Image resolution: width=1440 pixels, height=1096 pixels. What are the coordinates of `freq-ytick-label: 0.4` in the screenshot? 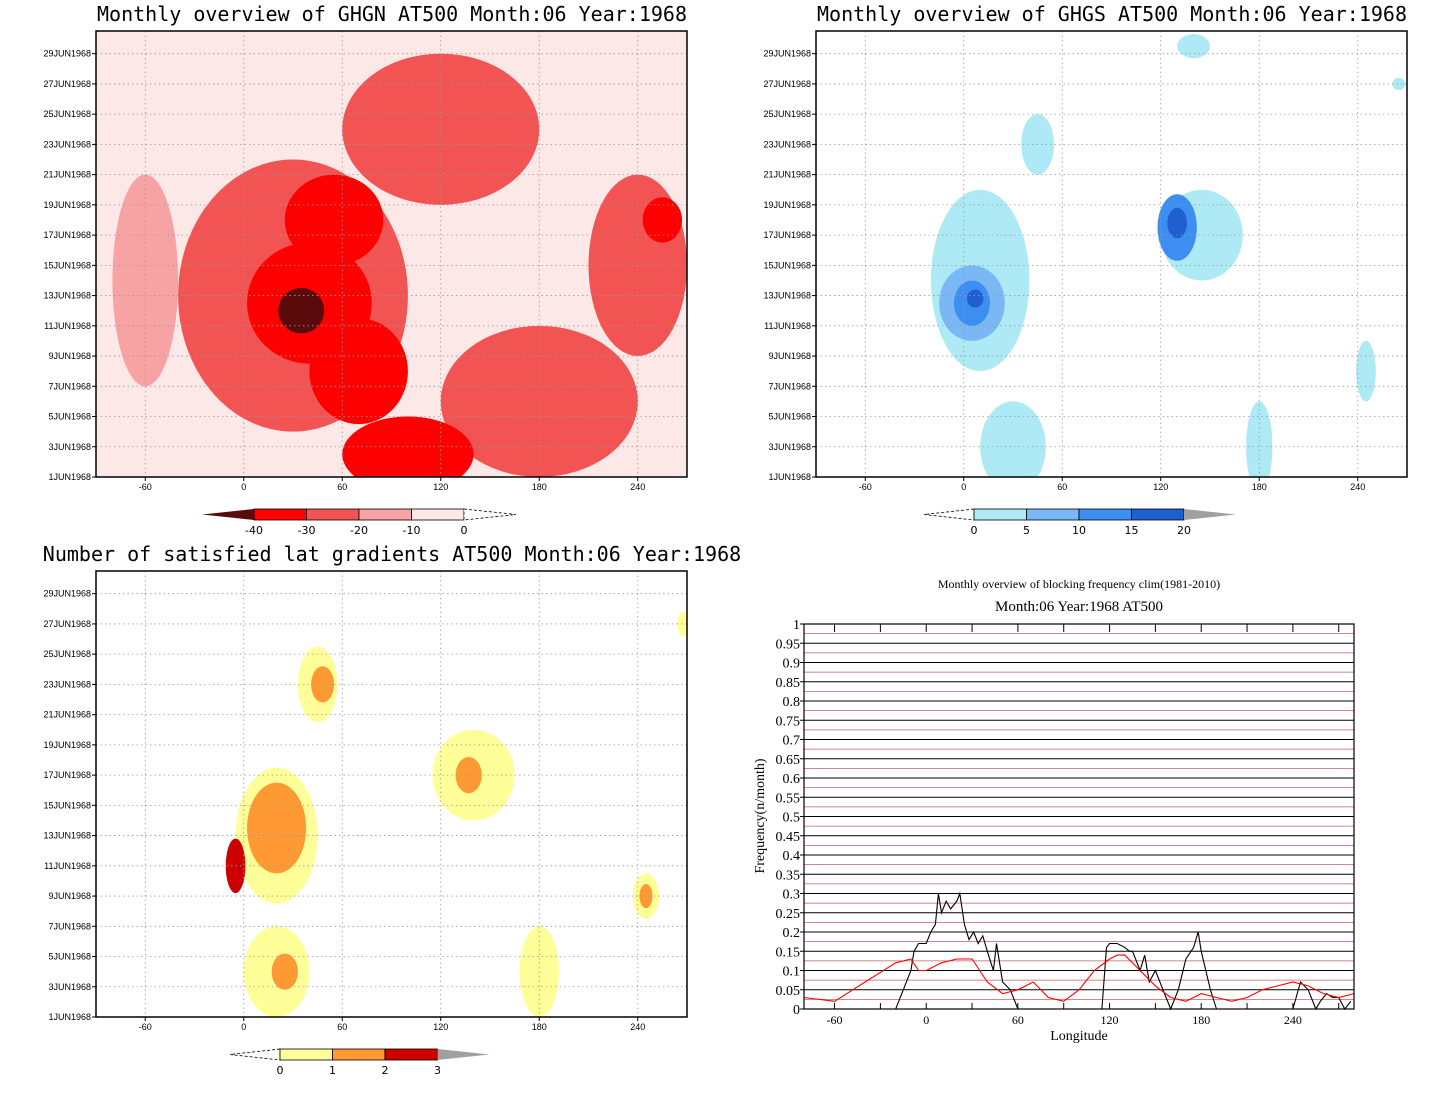 It's located at (792, 856).